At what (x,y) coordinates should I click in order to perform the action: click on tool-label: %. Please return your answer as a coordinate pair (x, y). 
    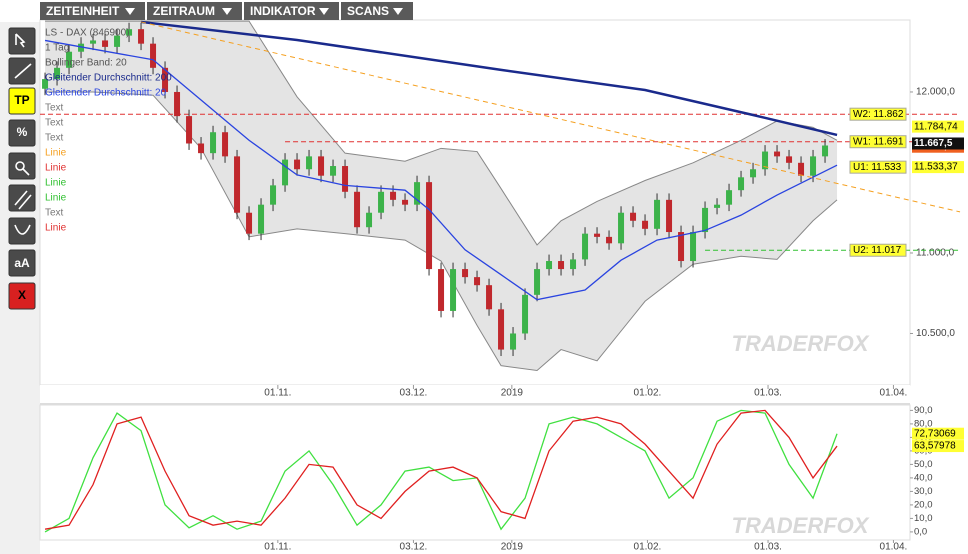
    Looking at the image, I should click on (22, 132).